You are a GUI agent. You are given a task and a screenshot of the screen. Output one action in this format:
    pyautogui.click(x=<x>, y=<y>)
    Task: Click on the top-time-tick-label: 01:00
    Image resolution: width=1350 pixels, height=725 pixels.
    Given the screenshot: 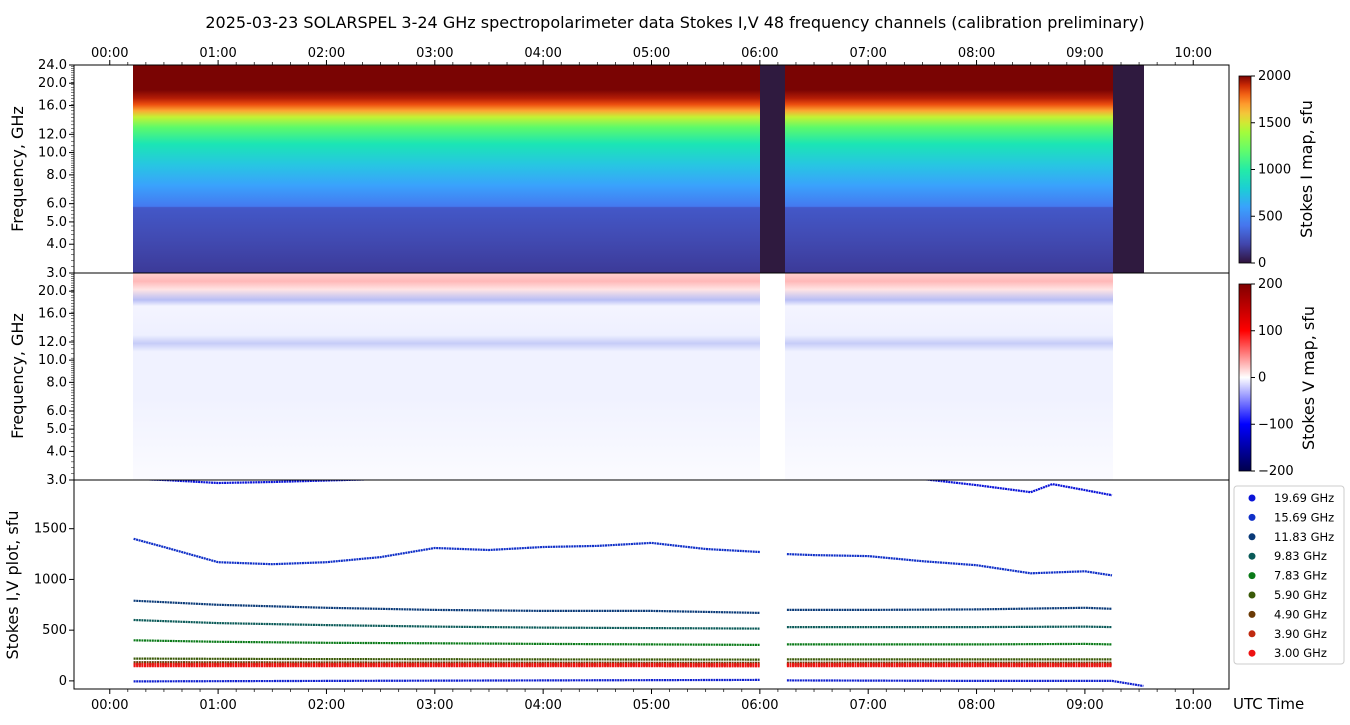 What is the action you would take?
    pyautogui.click(x=217, y=53)
    